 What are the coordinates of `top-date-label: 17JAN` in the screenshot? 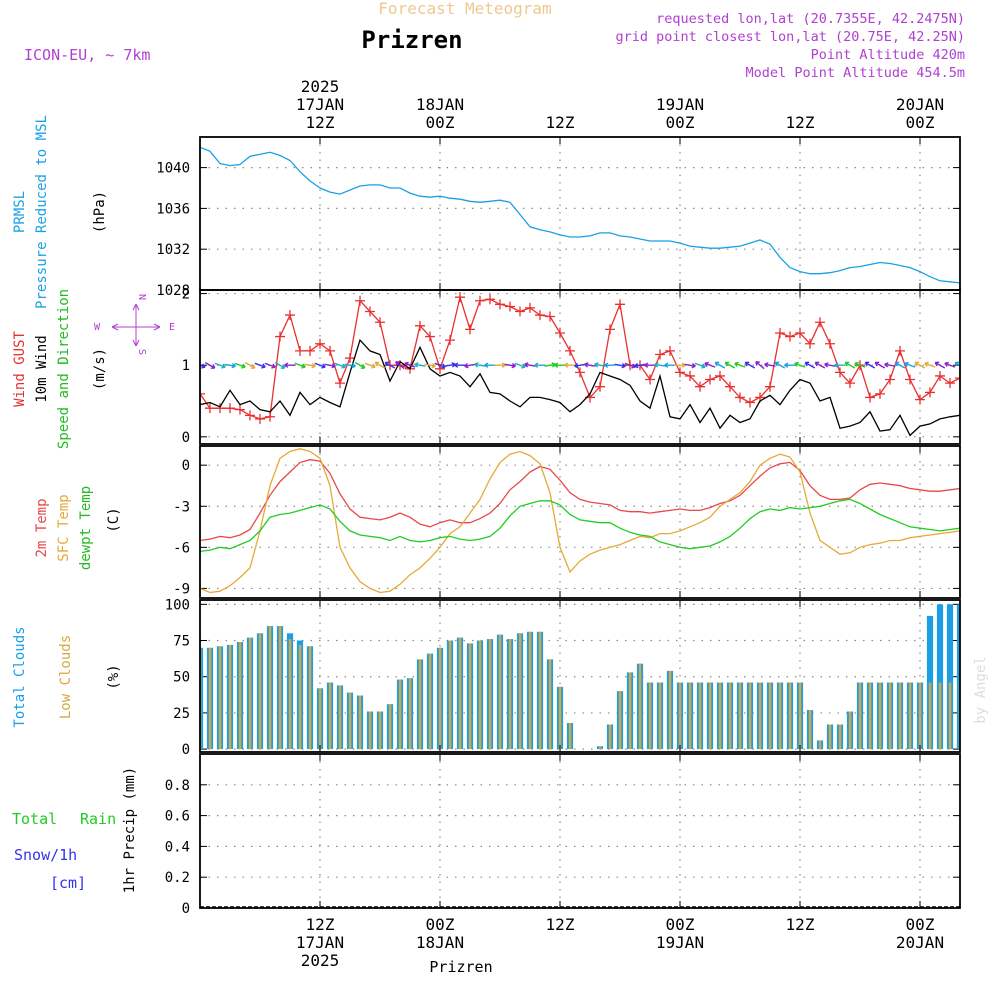 It's located at (320, 104).